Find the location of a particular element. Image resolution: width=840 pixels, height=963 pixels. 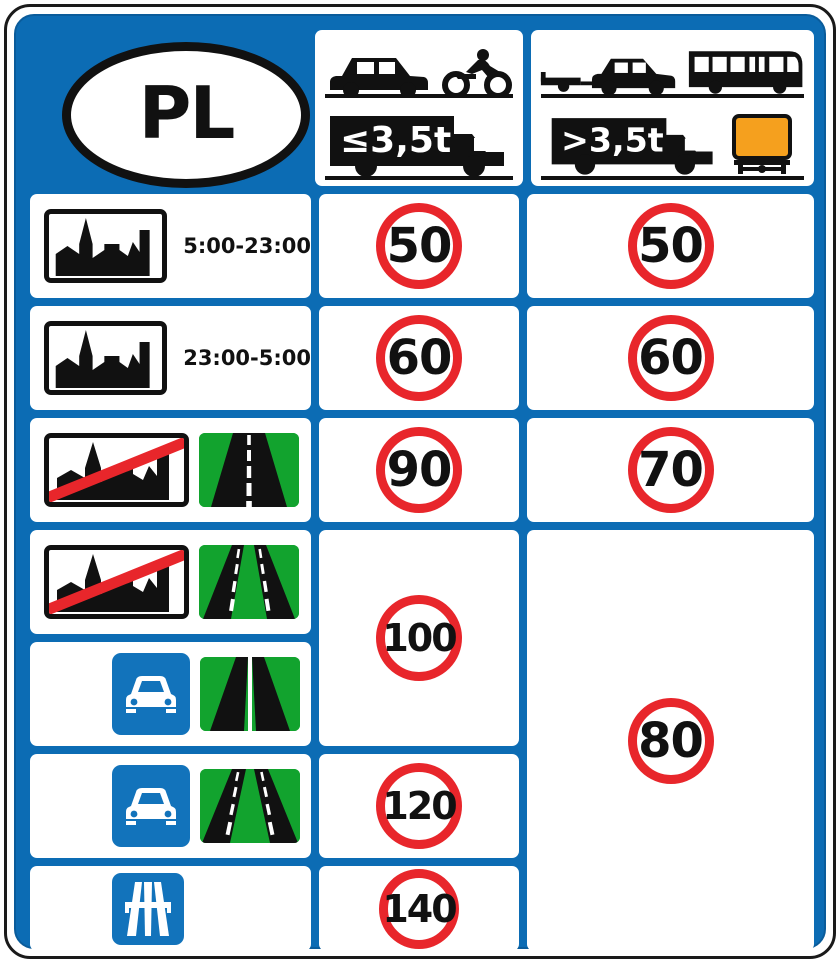

country-code-label: PL is located at coordinates (187, 113).